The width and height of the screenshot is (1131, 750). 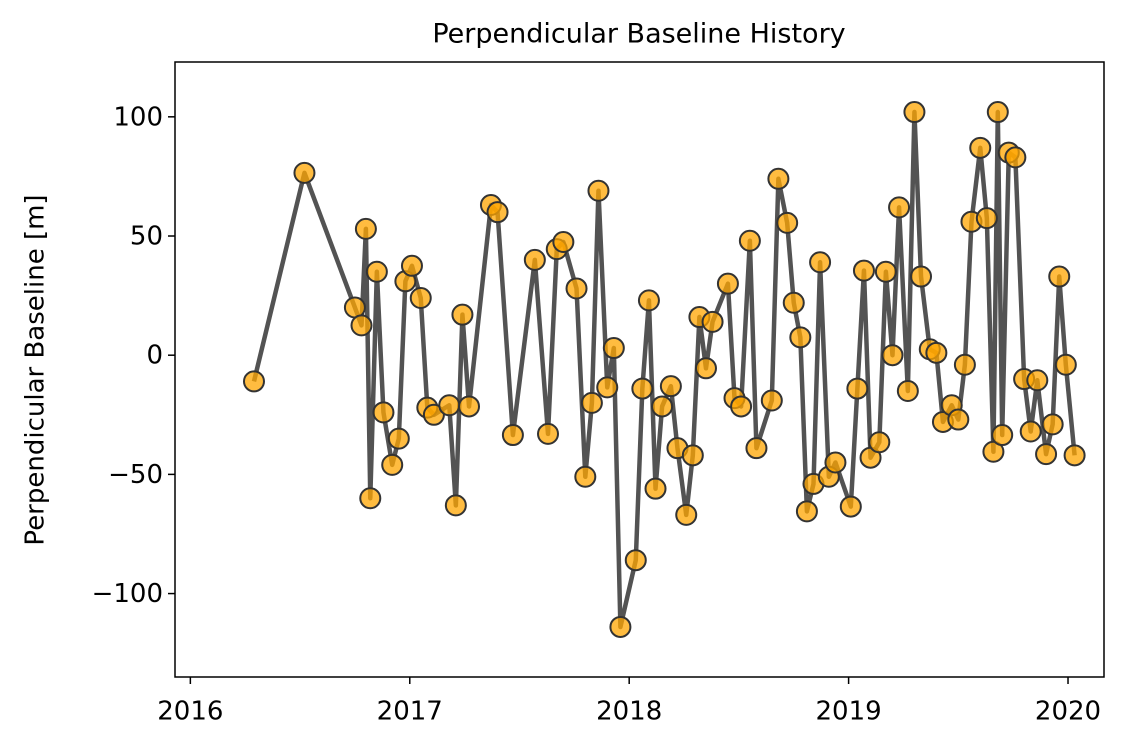 What do you see at coordinates (410, 712) in the screenshot?
I see `x-tick-label: 2017` at bounding box center [410, 712].